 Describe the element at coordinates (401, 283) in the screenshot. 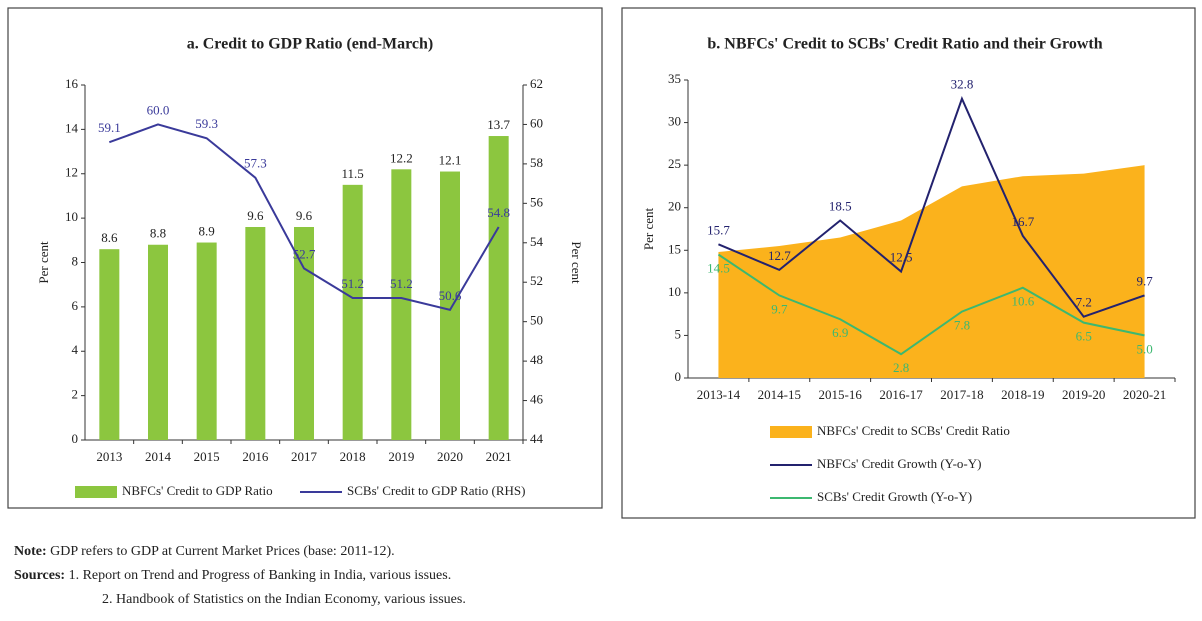

I see `data-label: 51.2` at that location.